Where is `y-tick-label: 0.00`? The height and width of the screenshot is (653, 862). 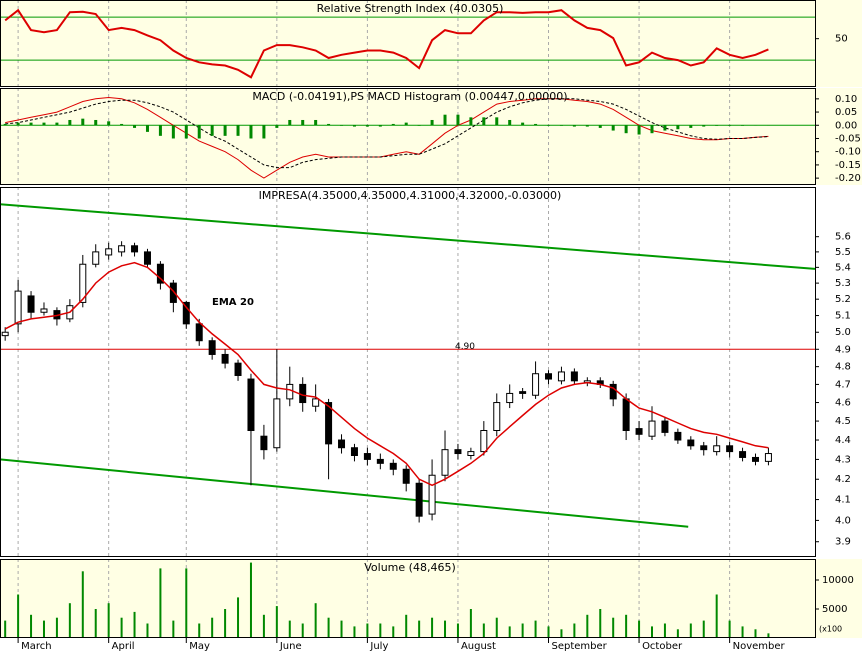
y-tick-label: 0.00 is located at coordinates (846, 125).